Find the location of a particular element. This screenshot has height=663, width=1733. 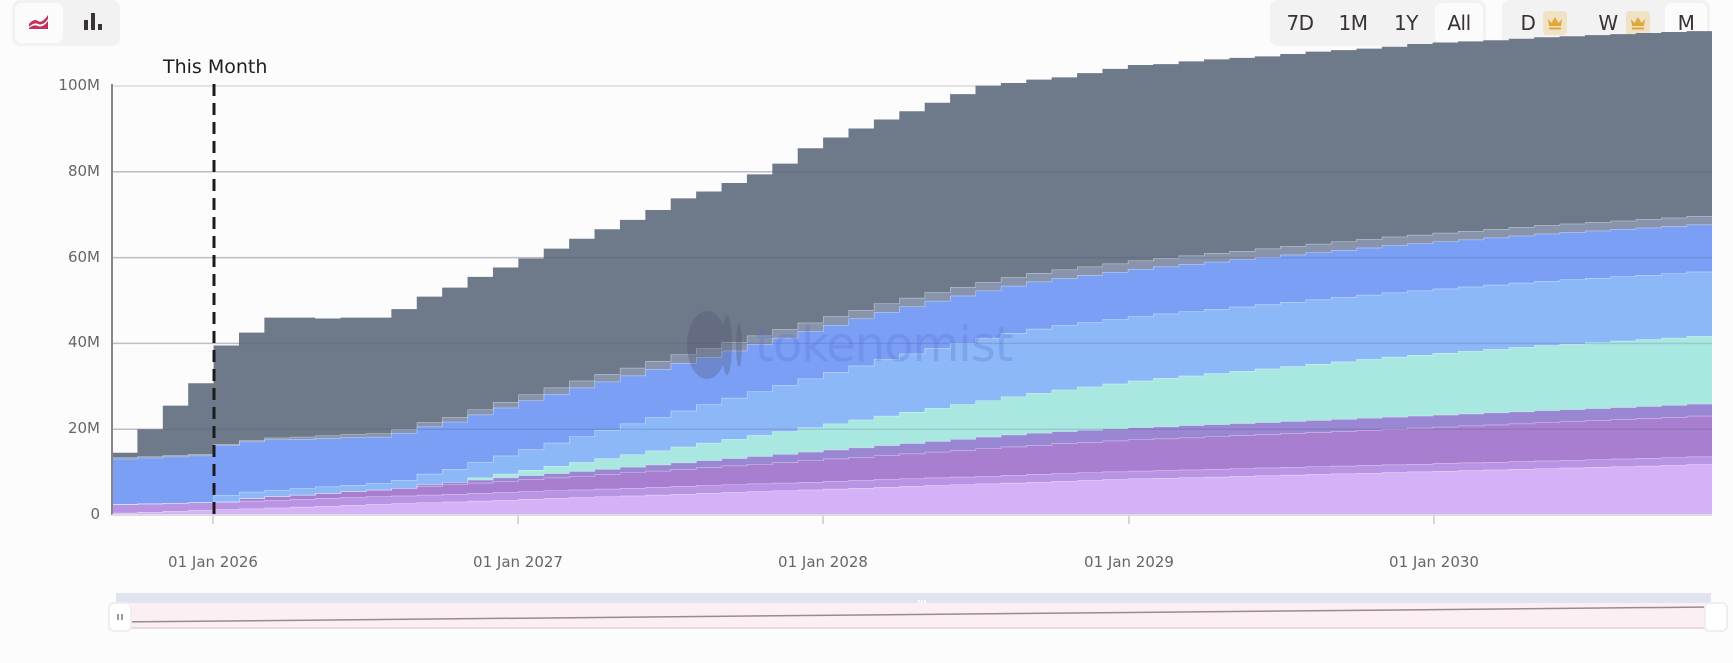

bar-chart-button is located at coordinates (93, 23).